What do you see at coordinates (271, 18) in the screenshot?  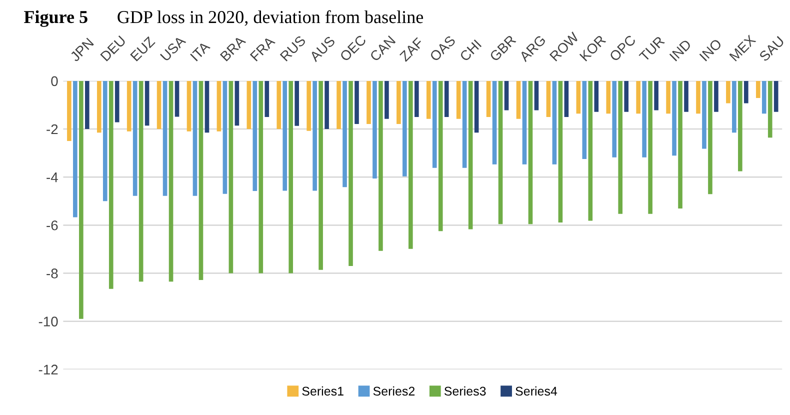 I see `chart-subtitle: GDP loss in 2020, deviation from baseline` at bounding box center [271, 18].